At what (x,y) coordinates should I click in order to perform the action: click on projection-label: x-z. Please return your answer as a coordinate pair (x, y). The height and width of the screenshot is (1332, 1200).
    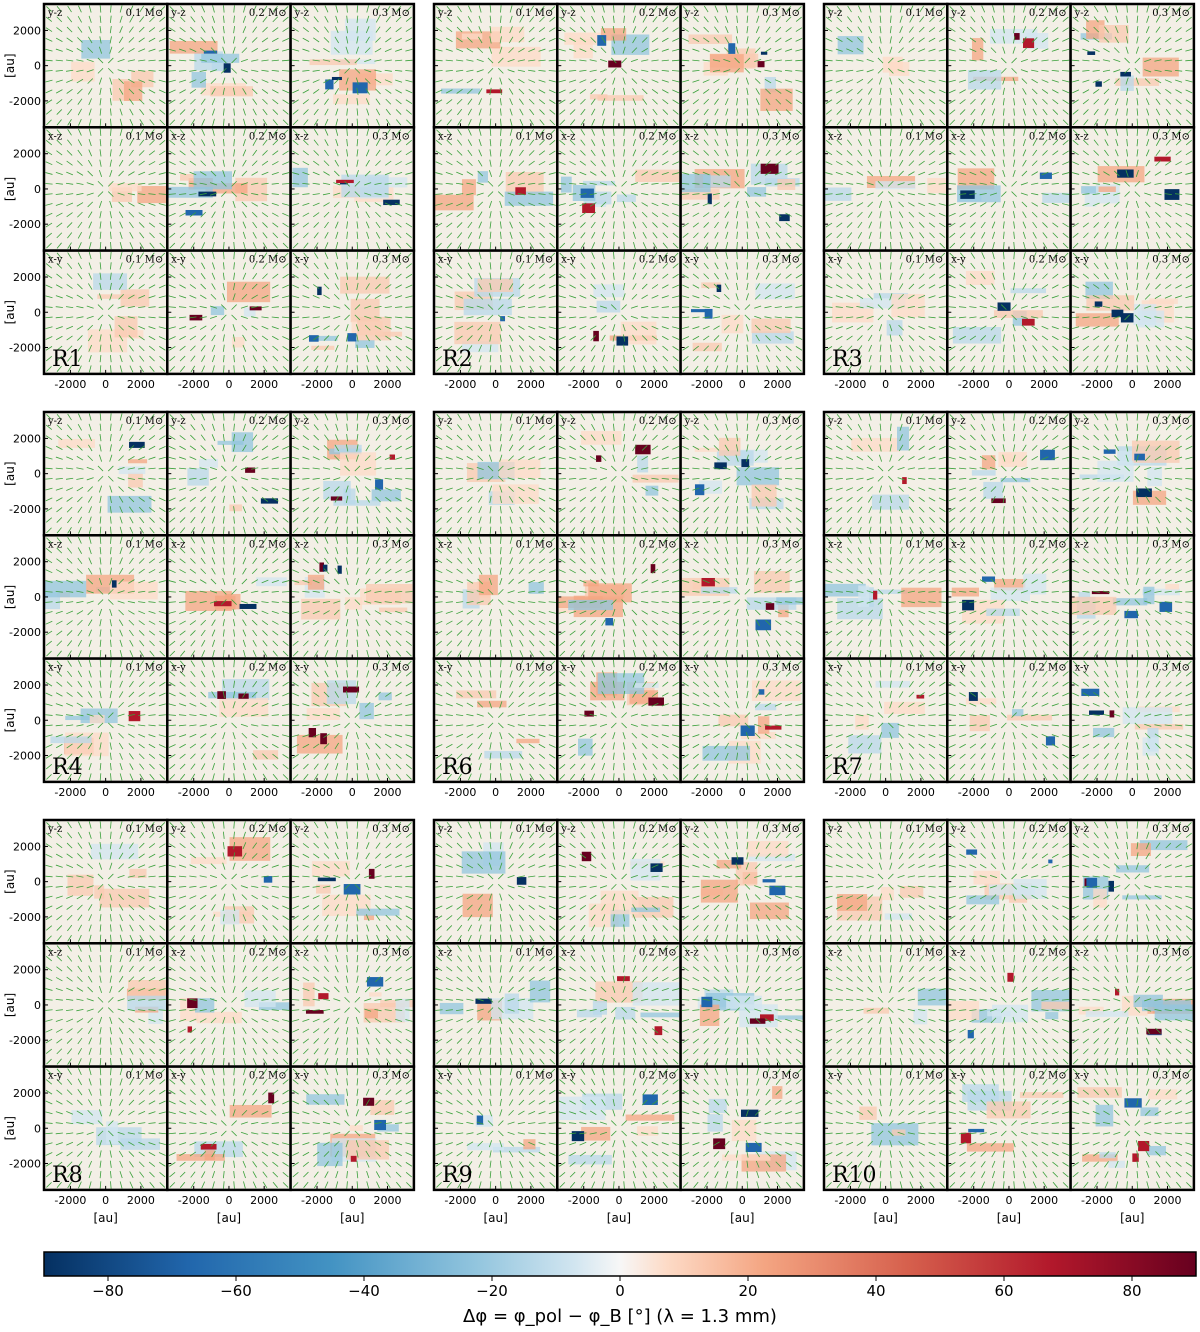
    Looking at the image, I should click on (445, 136).